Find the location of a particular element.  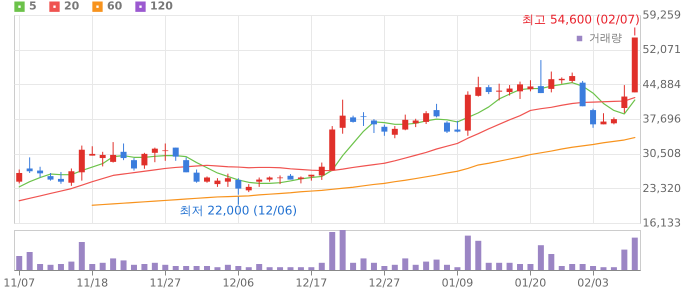

x-tick-label: 11/18 is located at coordinates (92, 282).